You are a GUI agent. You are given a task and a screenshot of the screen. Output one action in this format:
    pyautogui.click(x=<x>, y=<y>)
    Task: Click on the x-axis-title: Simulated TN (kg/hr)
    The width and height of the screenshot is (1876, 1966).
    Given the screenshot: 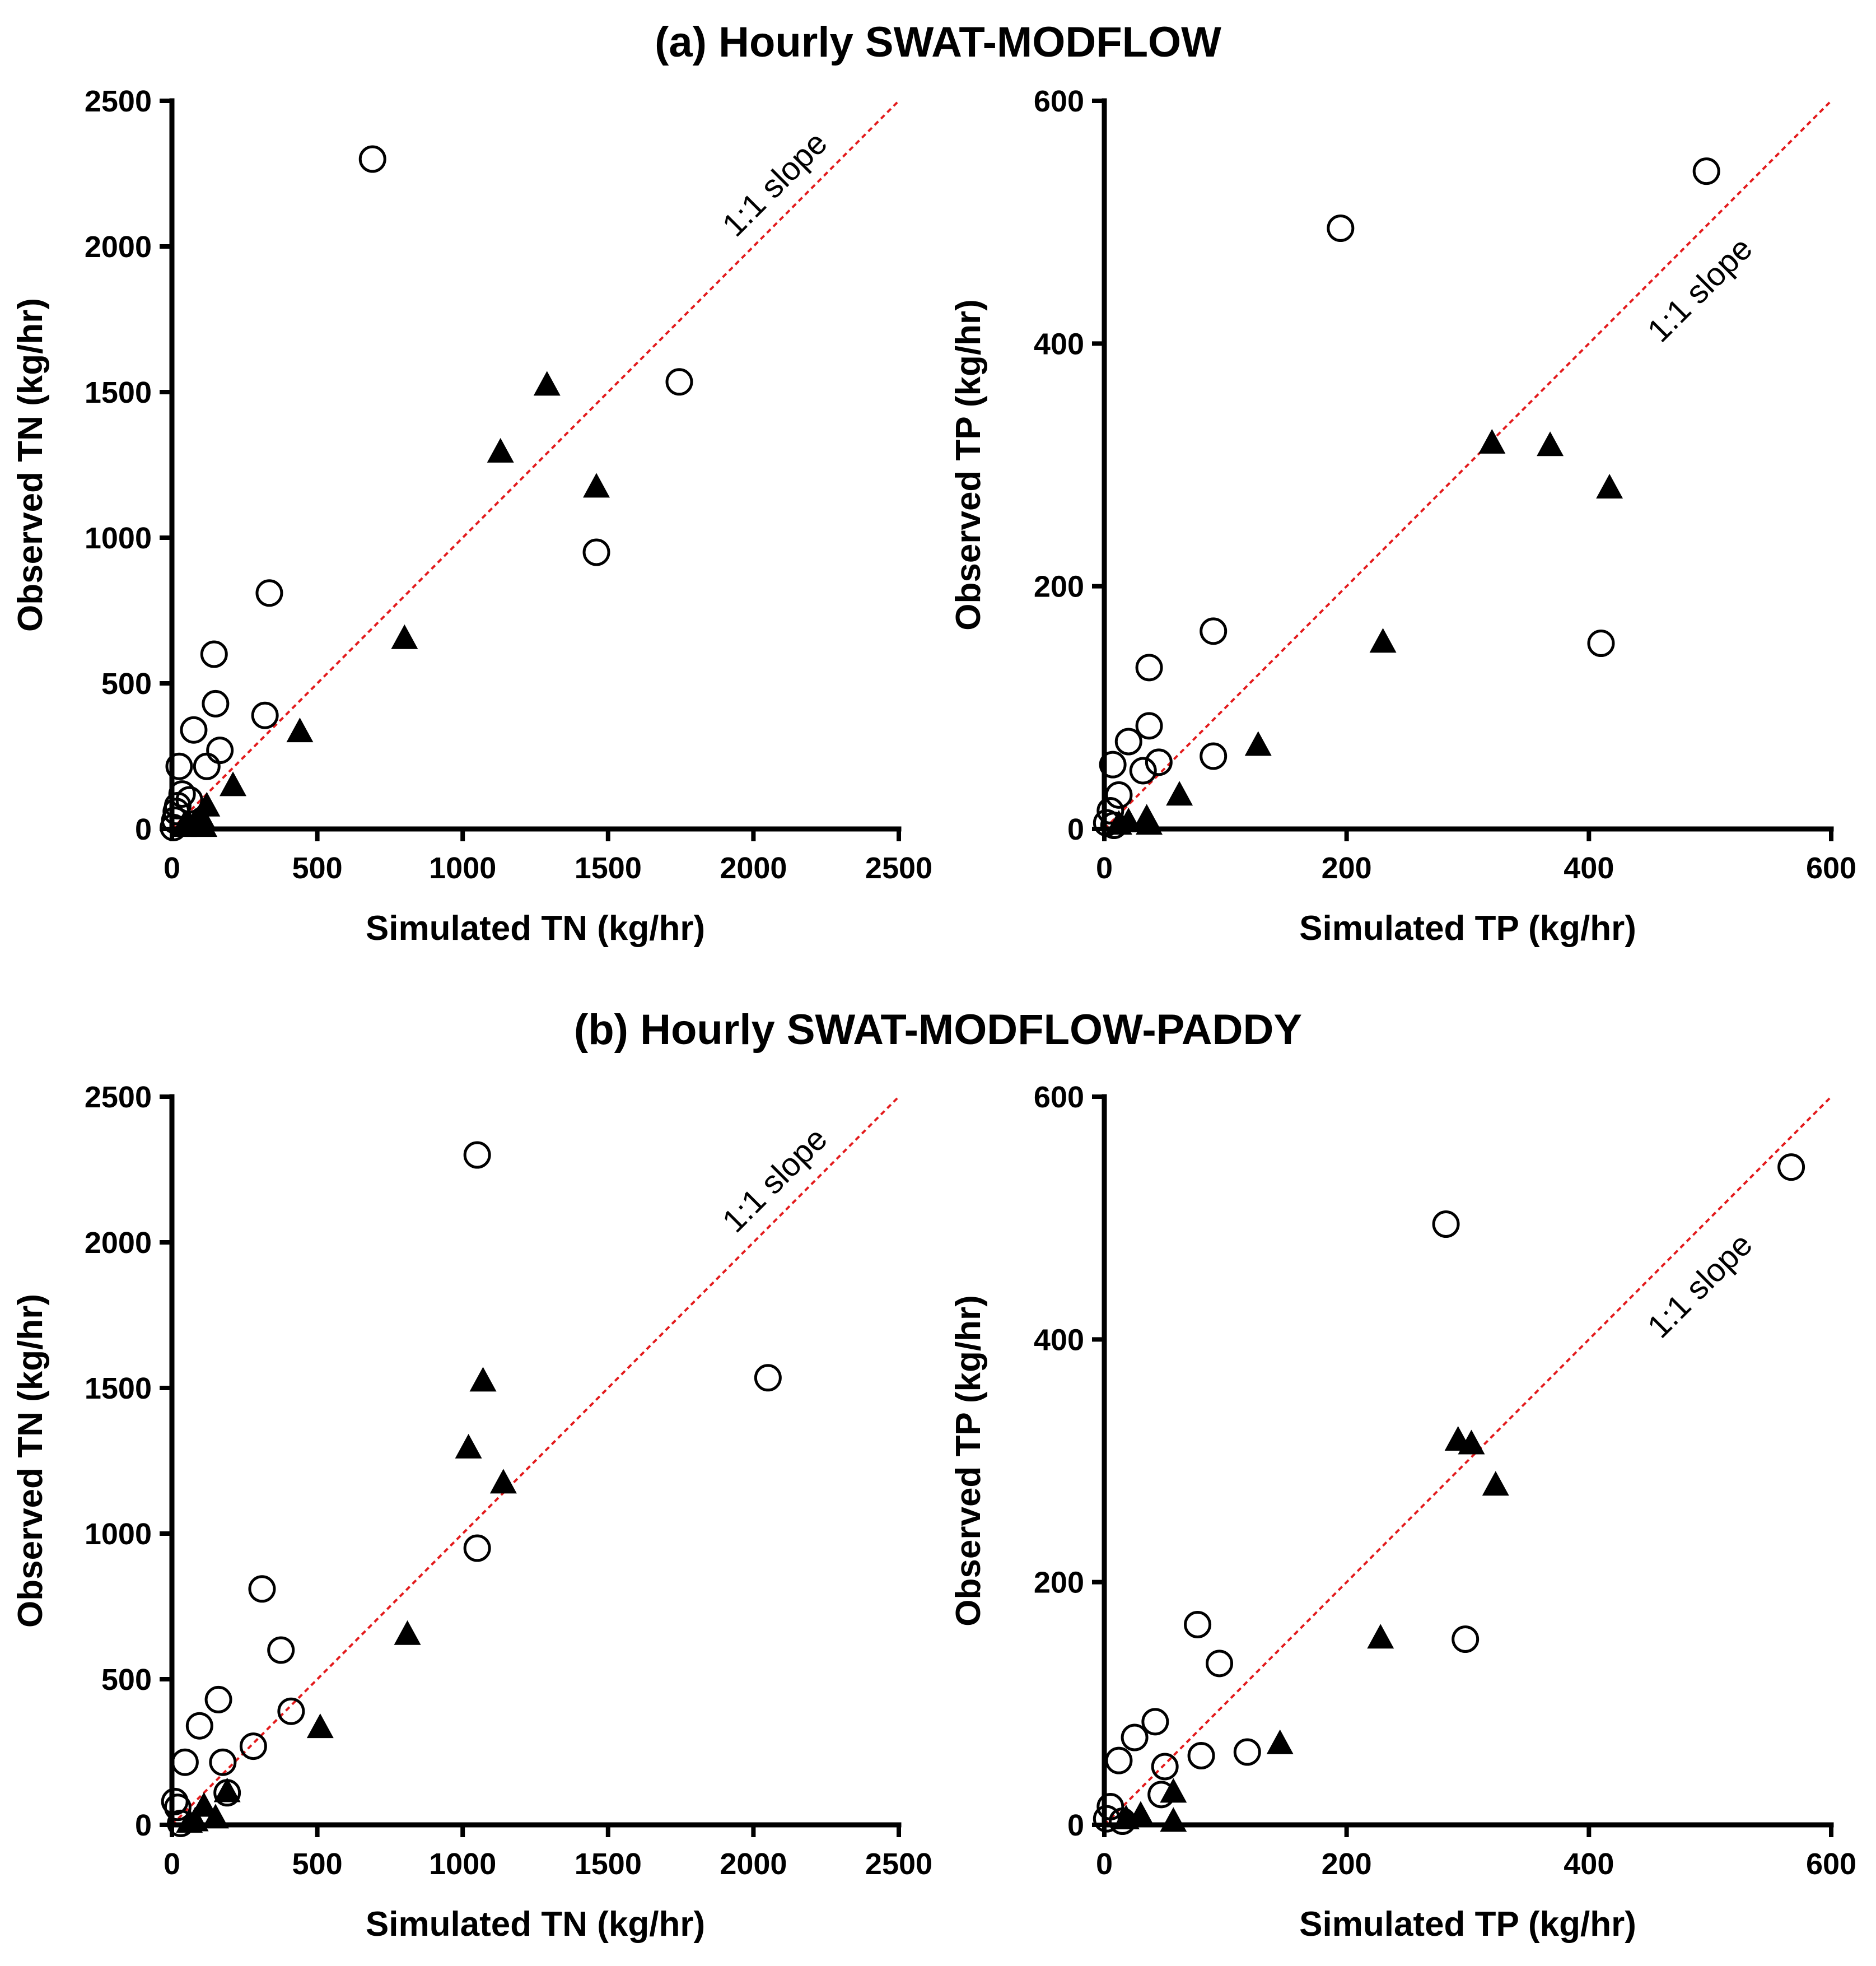 What is the action you would take?
    pyautogui.click(x=535, y=928)
    